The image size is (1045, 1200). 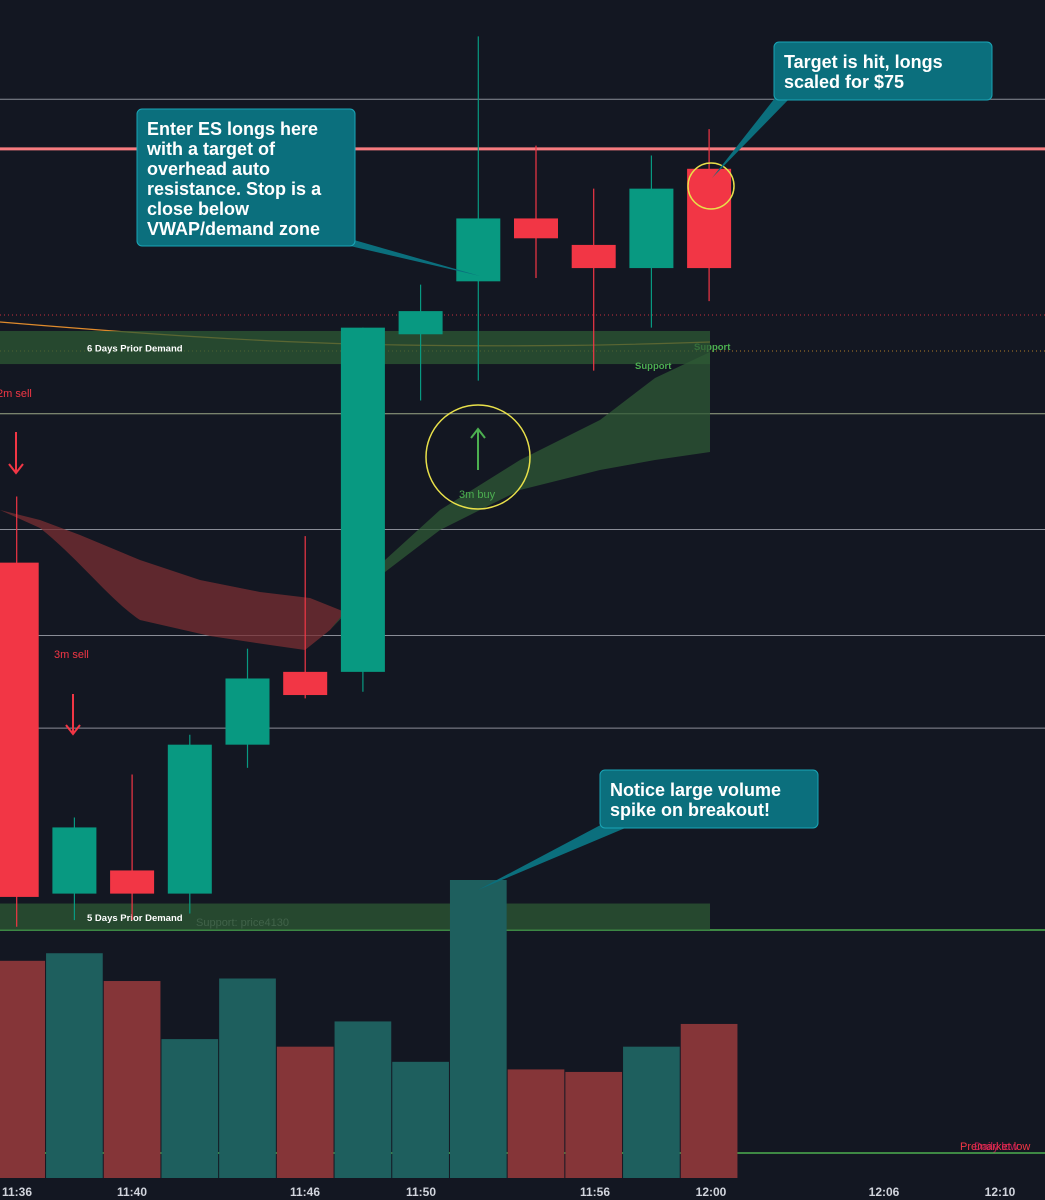 What do you see at coordinates (695, 790) in the screenshot?
I see `volume-callout-text-line: Notice large volume` at bounding box center [695, 790].